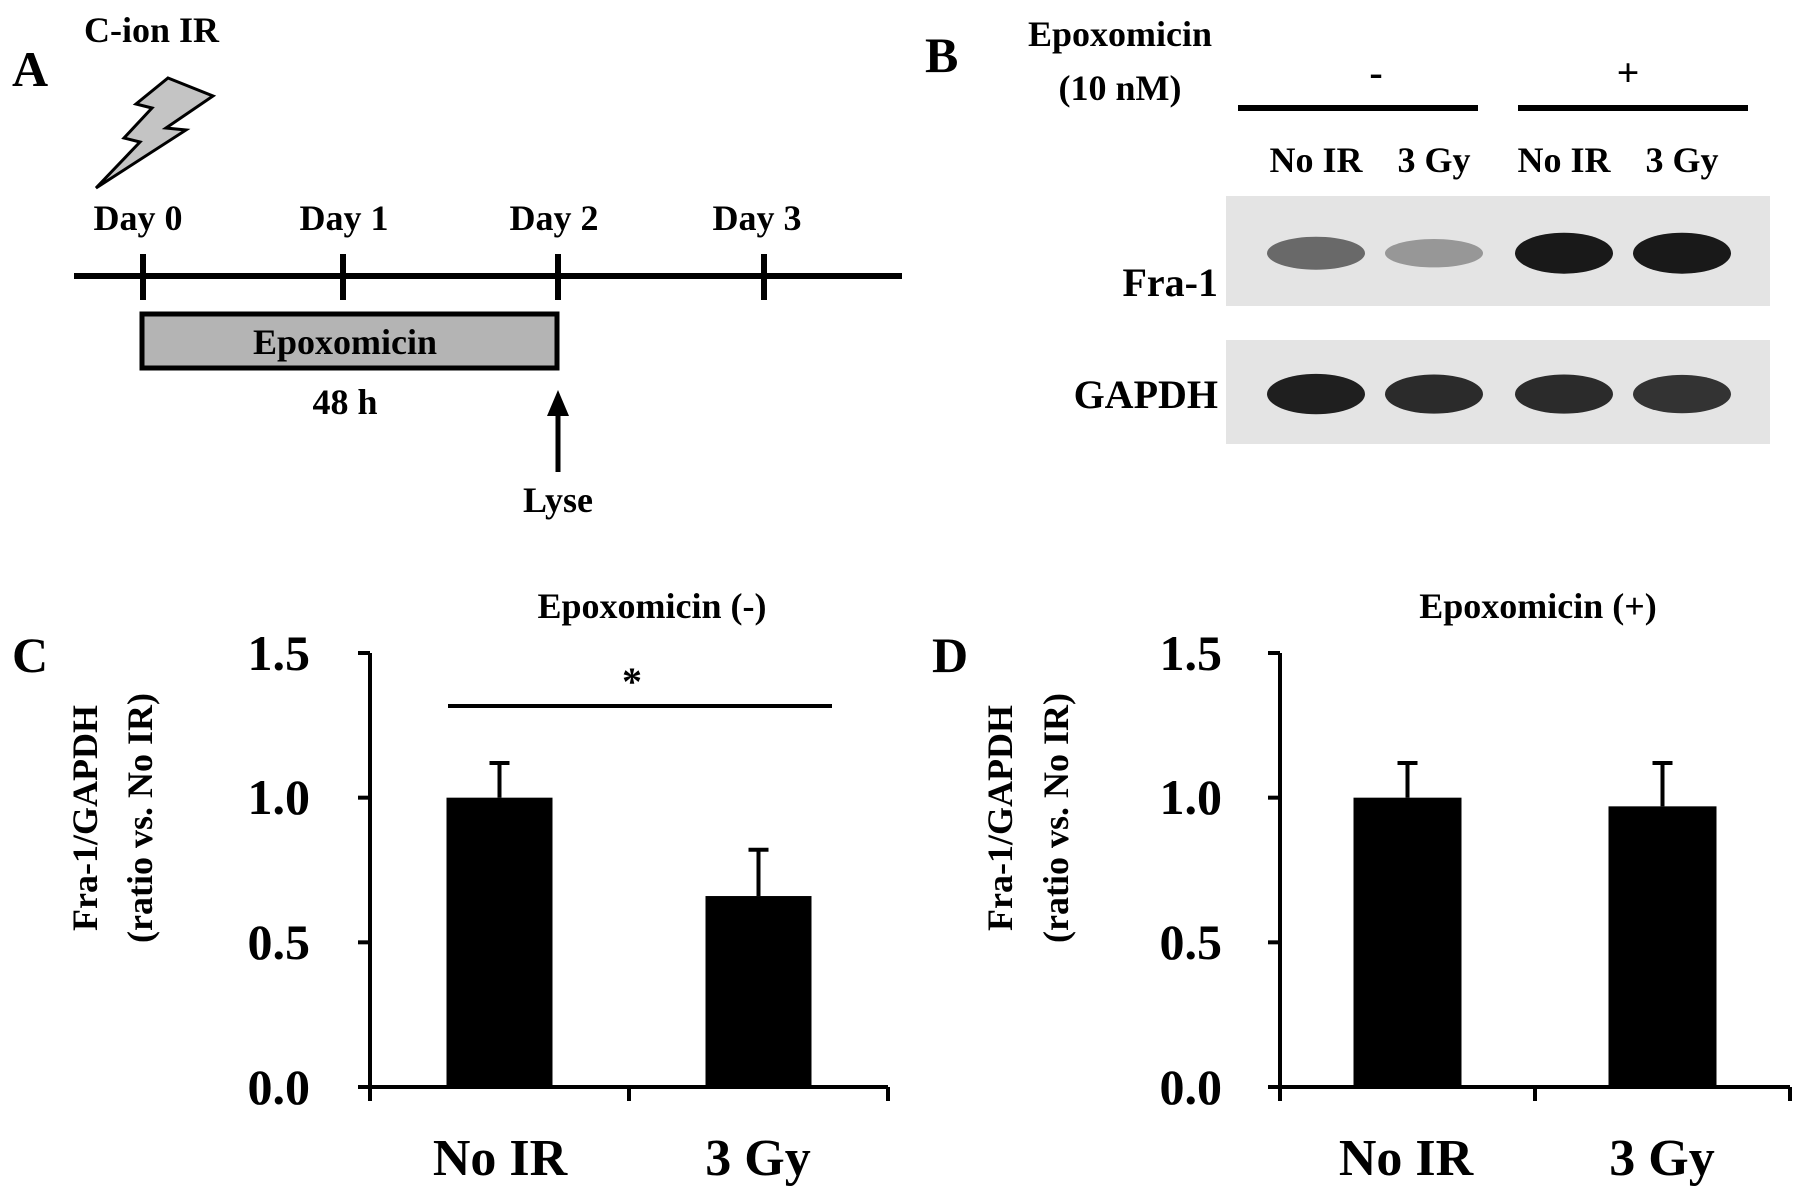  Describe the element at coordinates (757, 1158) in the screenshot. I see `chart-c-category-label: 3 Gy` at that location.